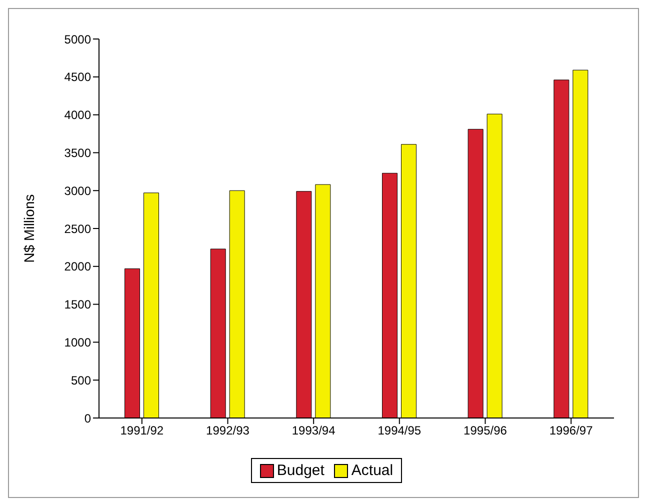 The height and width of the screenshot is (504, 645). What do you see at coordinates (571, 431) in the screenshot?
I see `x-tick-label: 1996/97` at bounding box center [571, 431].